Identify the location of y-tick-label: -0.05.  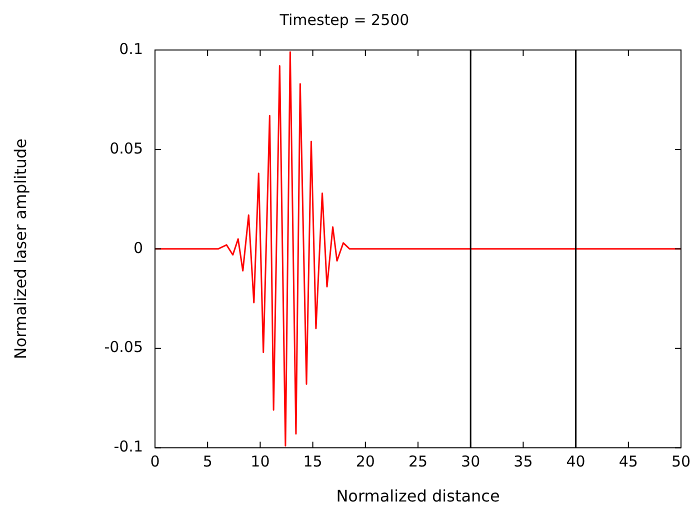
(123, 347).